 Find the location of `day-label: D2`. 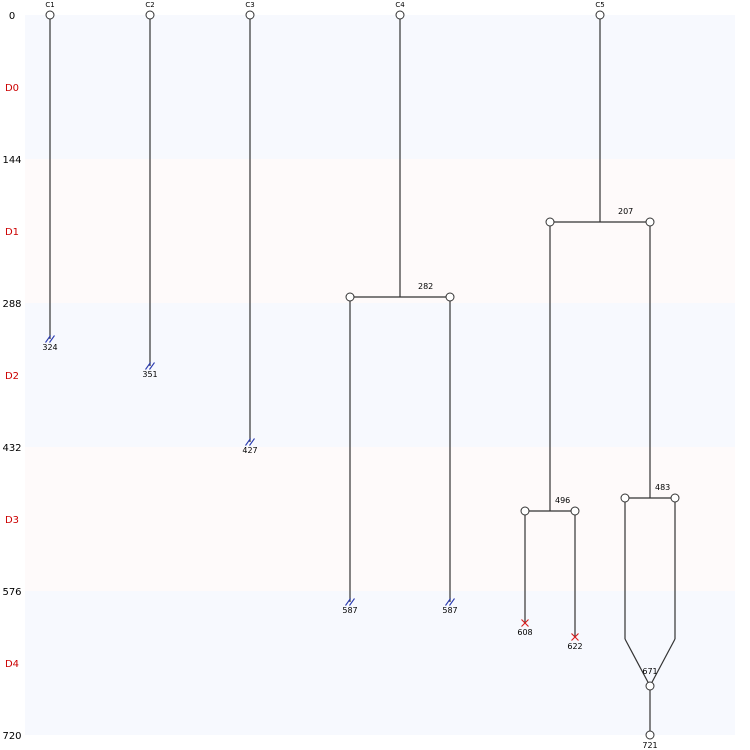

day-label: D2 is located at coordinates (12, 376).